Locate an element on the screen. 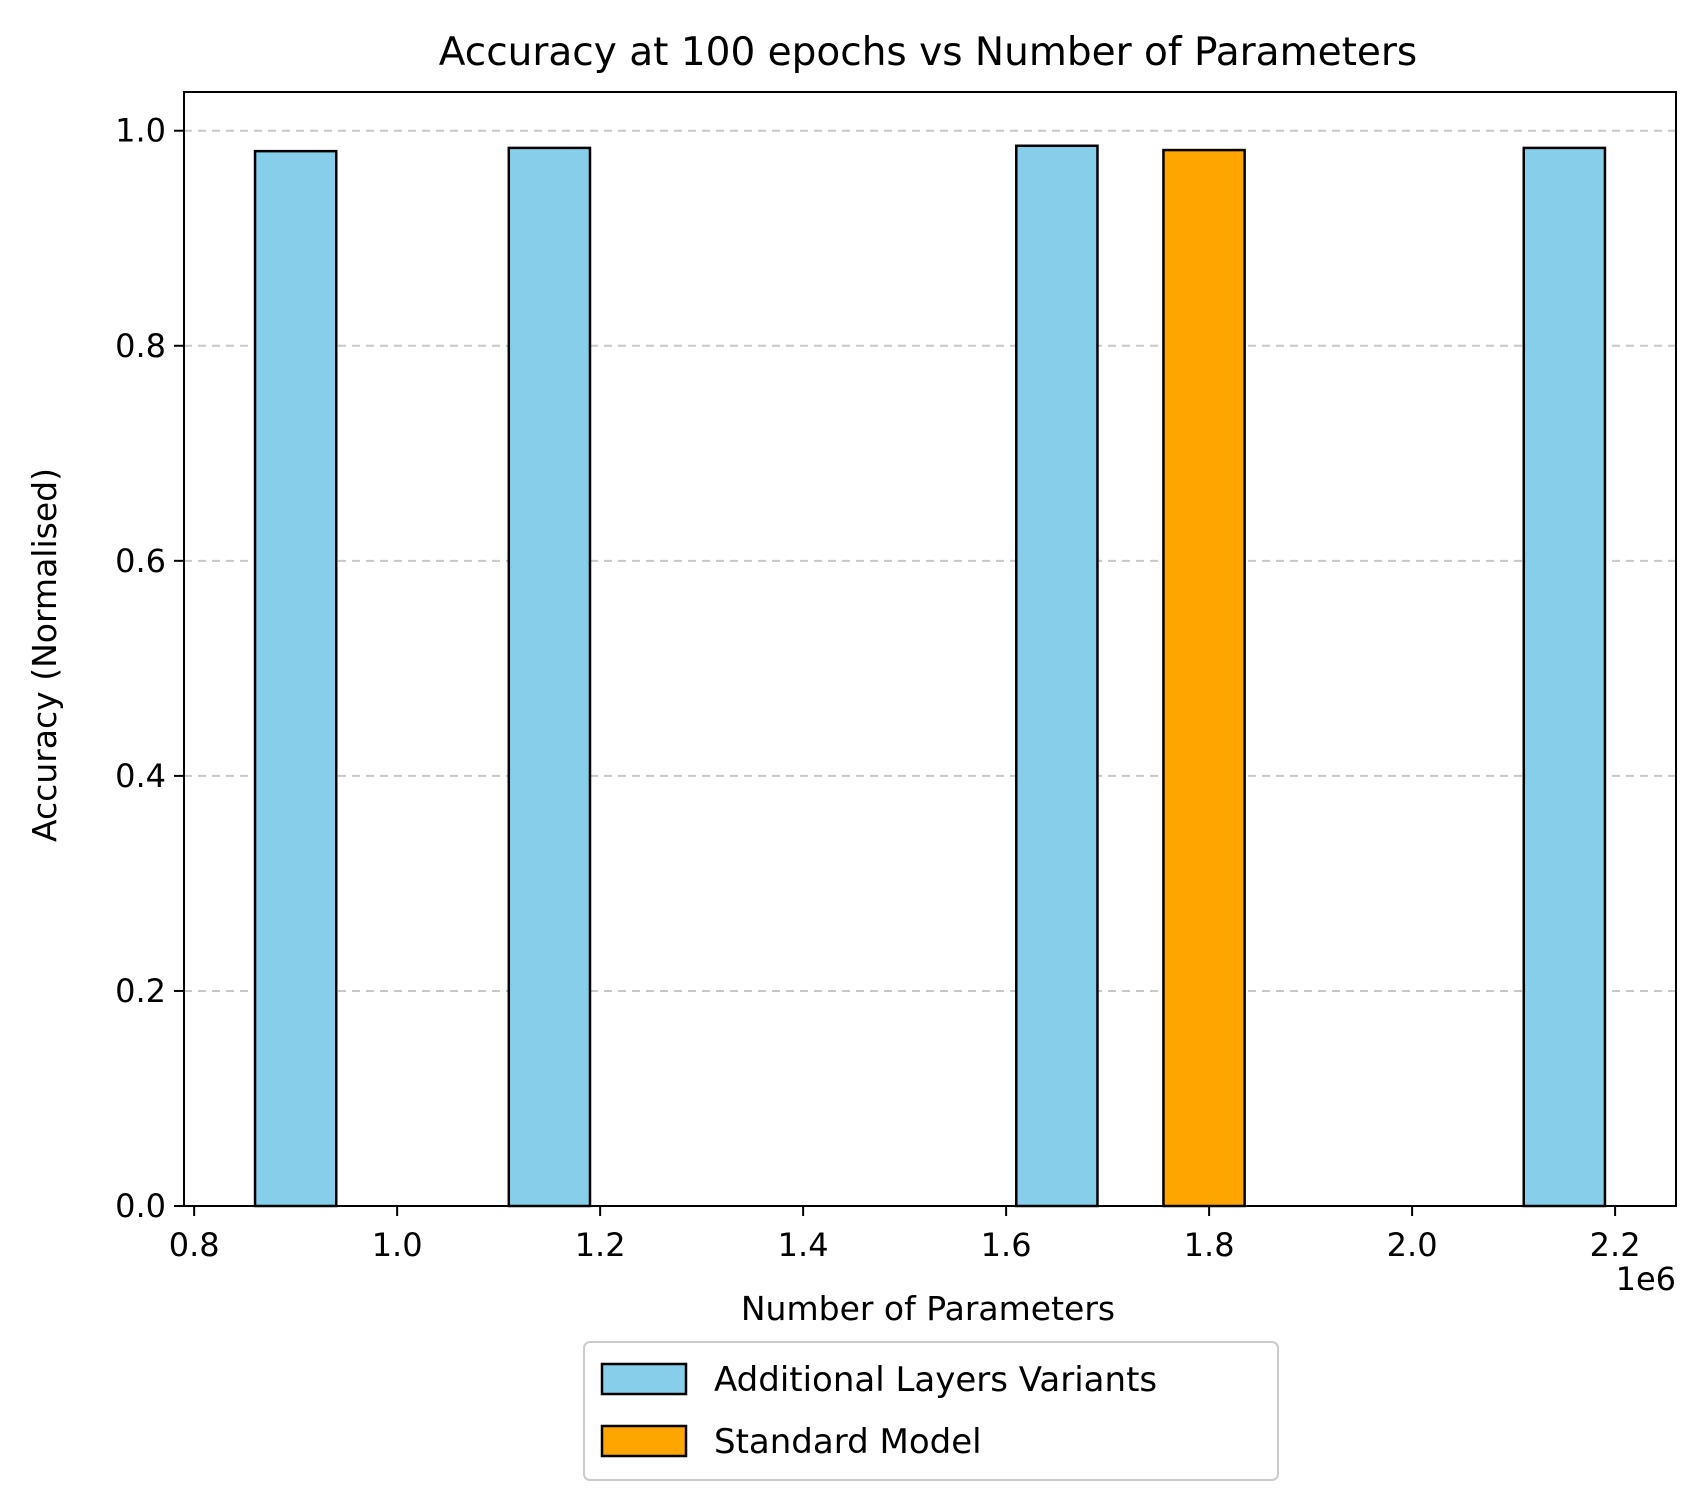  x-tick-label: 0.8 is located at coordinates (194, 1245).